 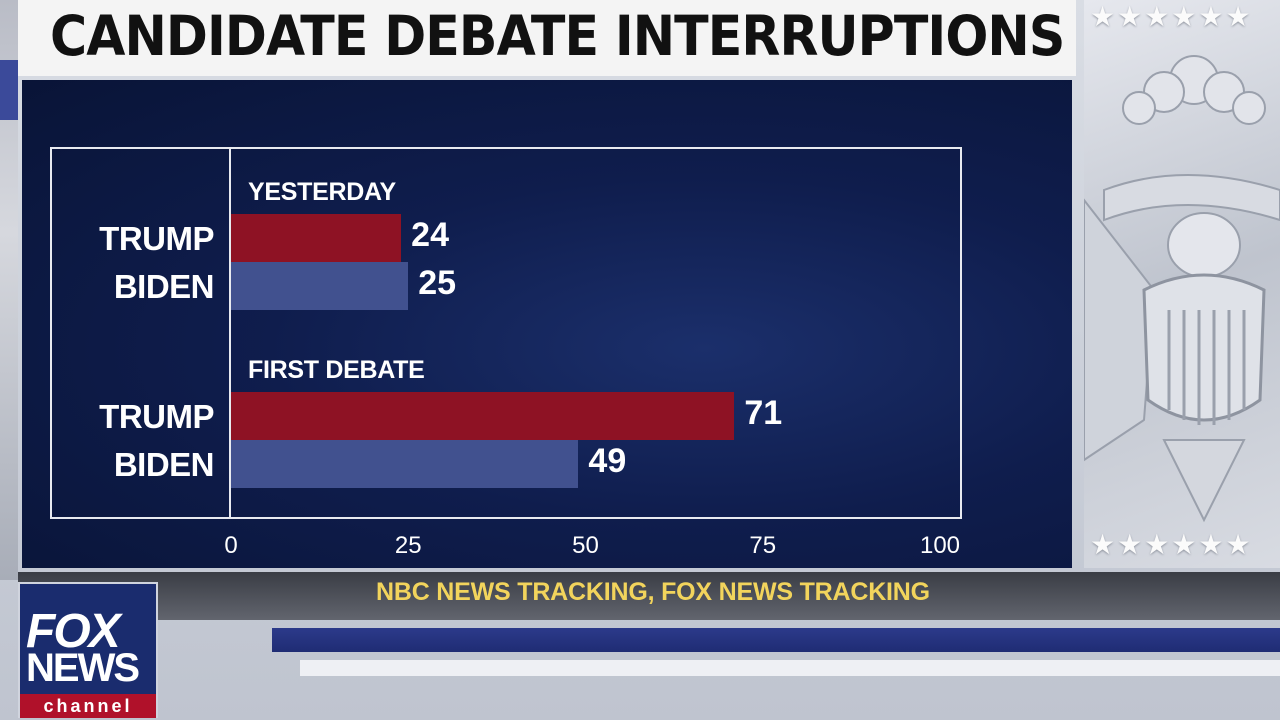 I want to click on source-caption: NBC NEWS TRACKING, FOX NEWS TRACKING, so click(x=653, y=592).